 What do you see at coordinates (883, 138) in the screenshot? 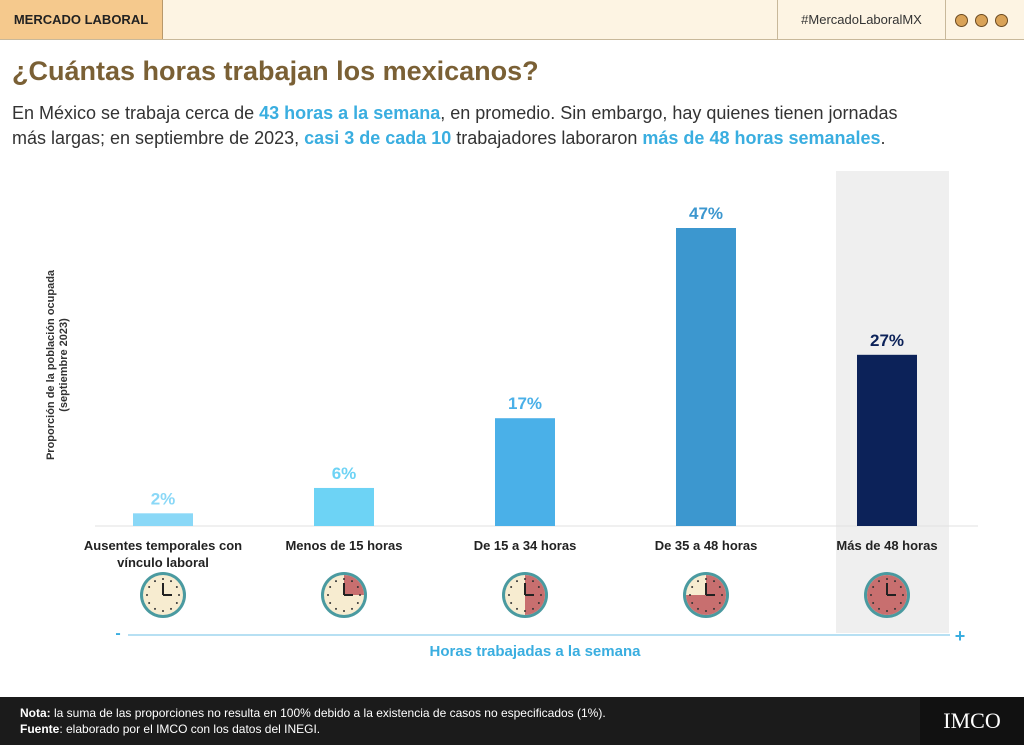
I see `subtitle-text: .` at bounding box center [883, 138].